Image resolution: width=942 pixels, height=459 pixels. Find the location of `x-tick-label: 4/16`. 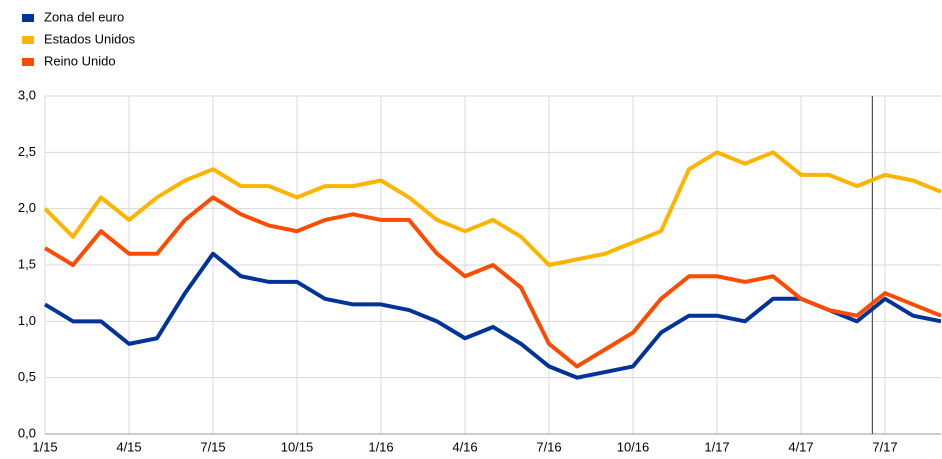

x-tick-label: 4/16 is located at coordinates (464, 446).